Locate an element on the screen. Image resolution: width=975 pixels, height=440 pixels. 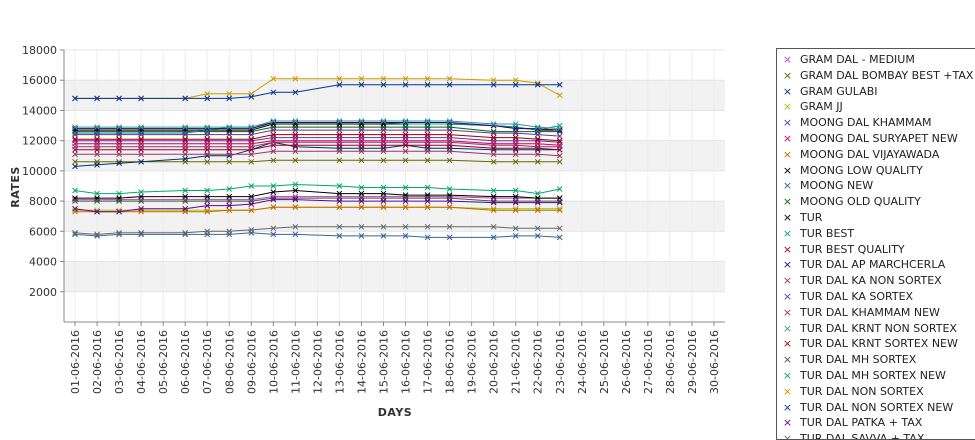
legend-label: MOONG DAL KHAMMAM is located at coordinates (866, 123).